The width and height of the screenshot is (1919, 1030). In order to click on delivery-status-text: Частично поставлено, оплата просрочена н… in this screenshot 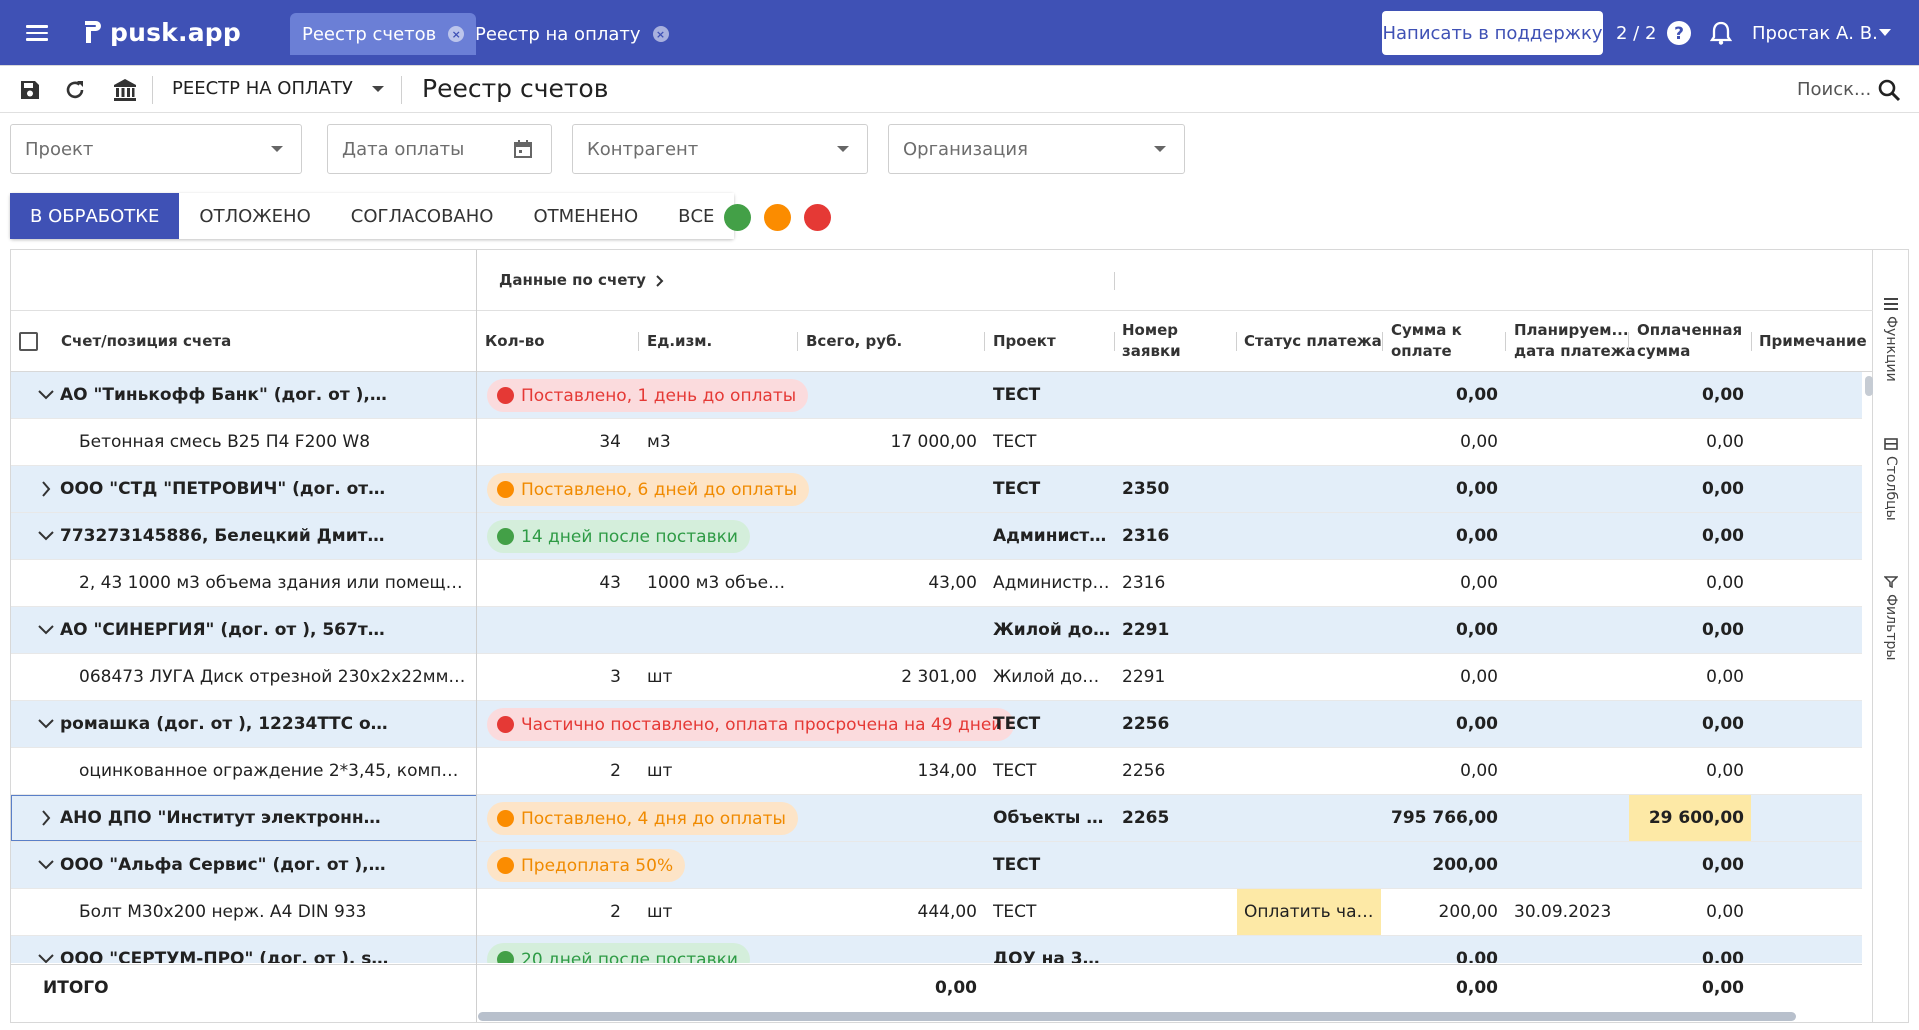, I will do `click(762, 724)`.